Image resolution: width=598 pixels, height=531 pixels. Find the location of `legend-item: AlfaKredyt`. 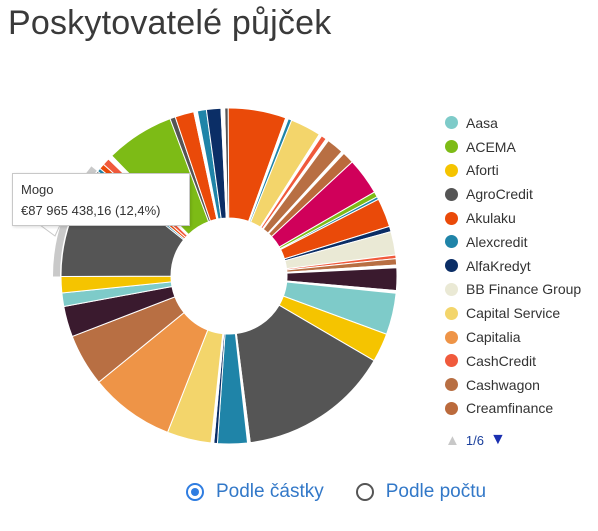

legend-item: AlfaKredyt is located at coordinates (520, 266).